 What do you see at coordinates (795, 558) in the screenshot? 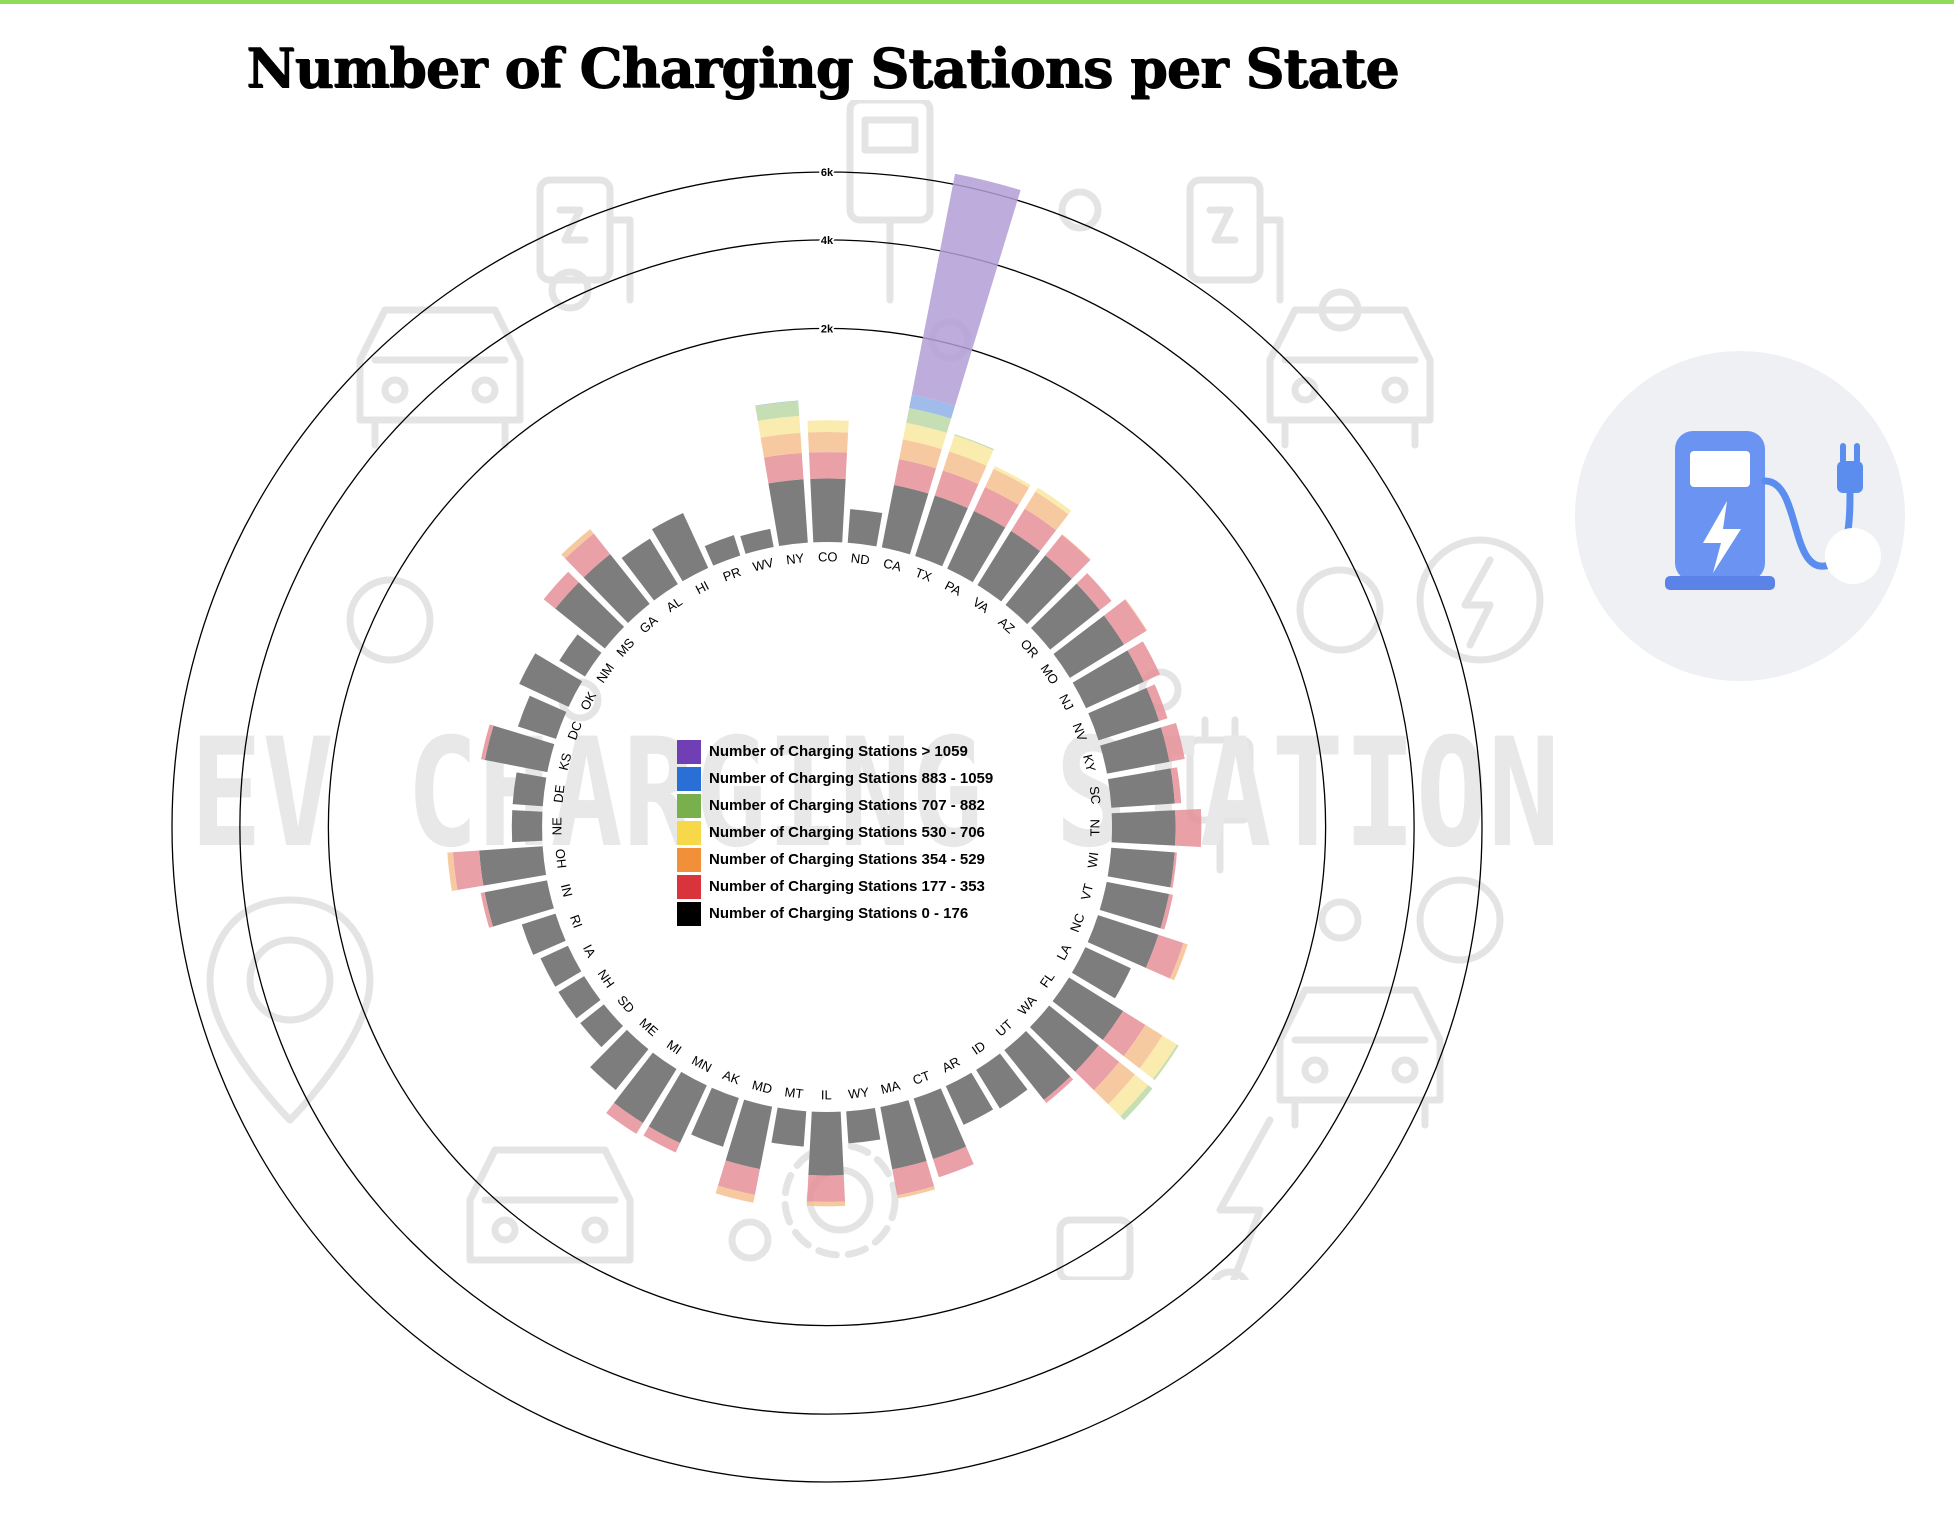
I see `state-label: NY` at bounding box center [795, 558].